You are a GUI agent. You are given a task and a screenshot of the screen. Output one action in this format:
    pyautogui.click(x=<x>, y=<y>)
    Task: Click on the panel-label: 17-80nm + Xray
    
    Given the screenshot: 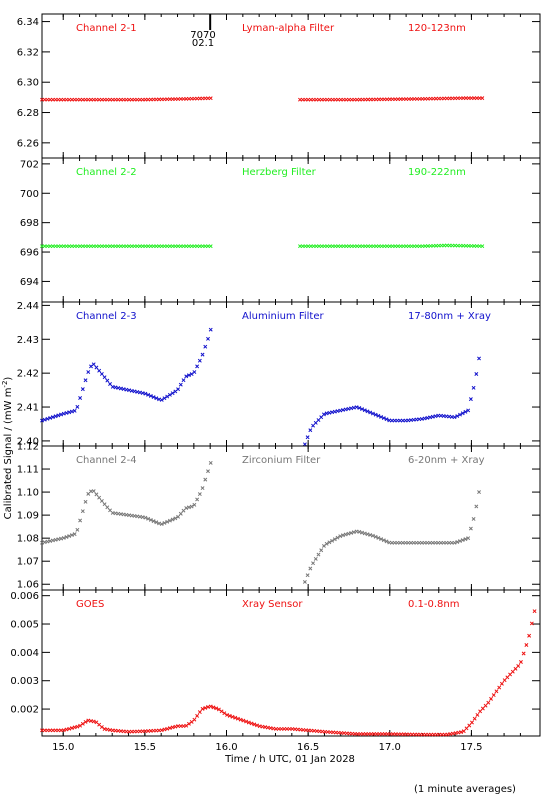 What is the action you would take?
    pyautogui.click(x=449, y=316)
    